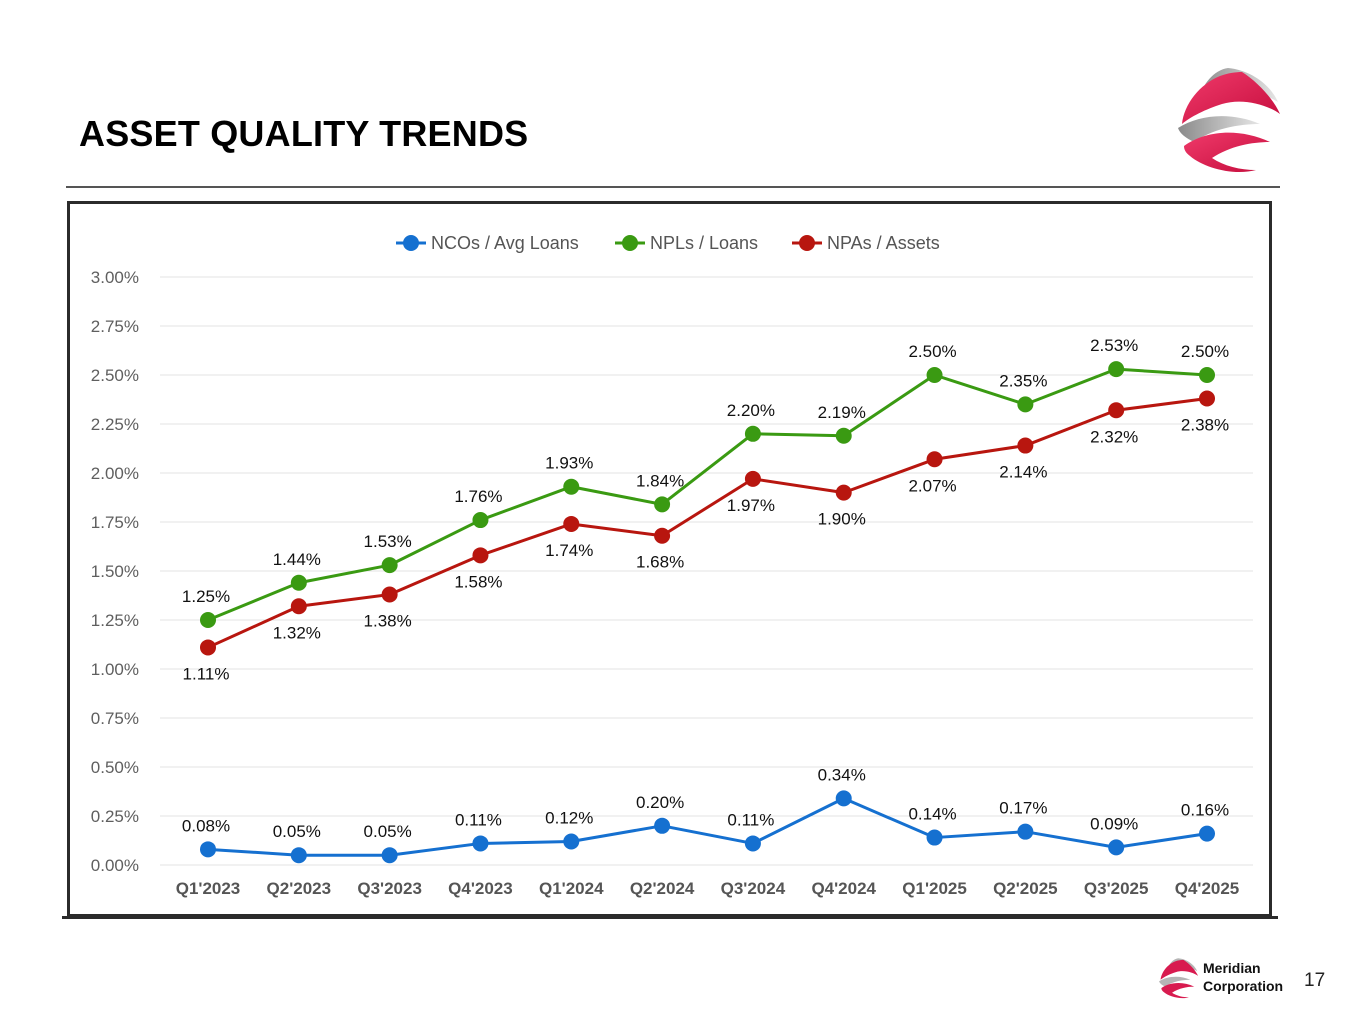 This screenshot has width=1365, height=1024. What do you see at coordinates (480, 888) in the screenshot?
I see `x-tick-label: Q4'2023` at bounding box center [480, 888].